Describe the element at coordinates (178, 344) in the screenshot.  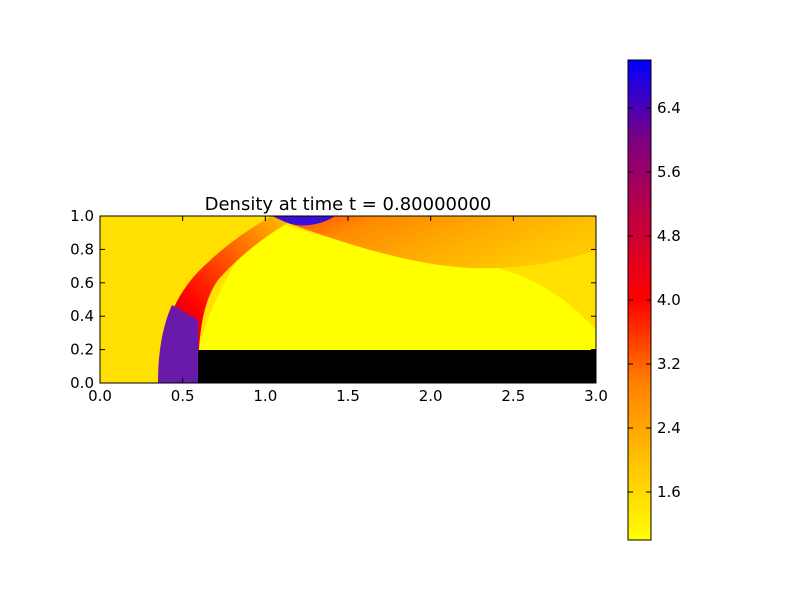
I see `stagnation-region` at that location.